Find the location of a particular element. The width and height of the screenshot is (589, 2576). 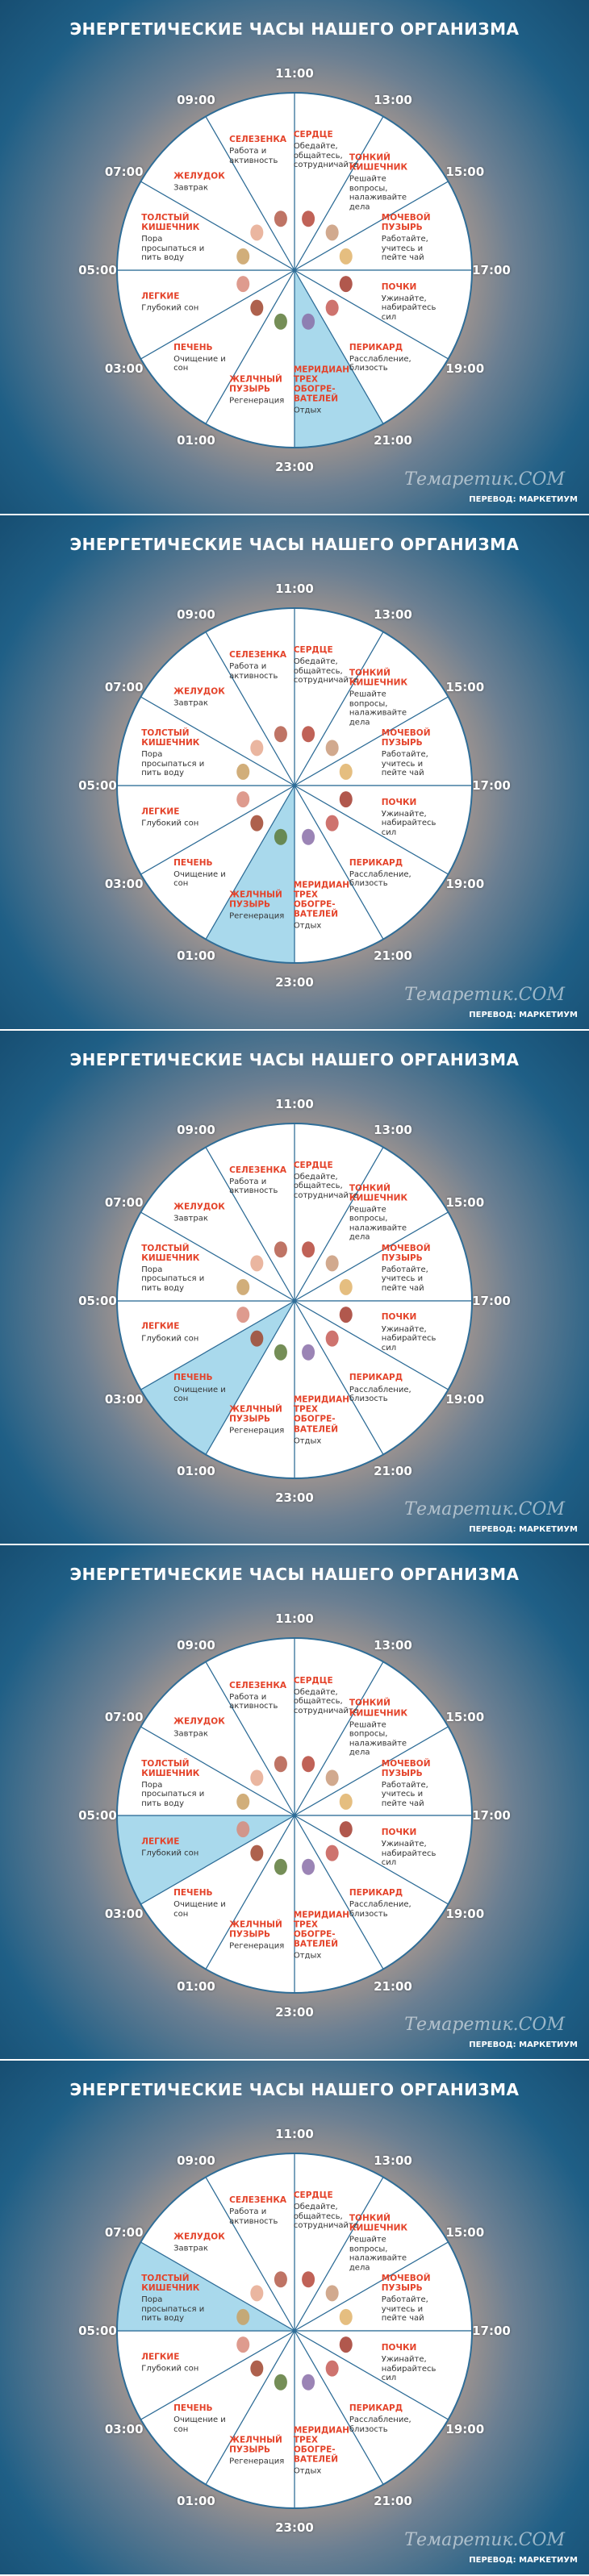

organ-advice: Завтрак is located at coordinates (190, 1734).